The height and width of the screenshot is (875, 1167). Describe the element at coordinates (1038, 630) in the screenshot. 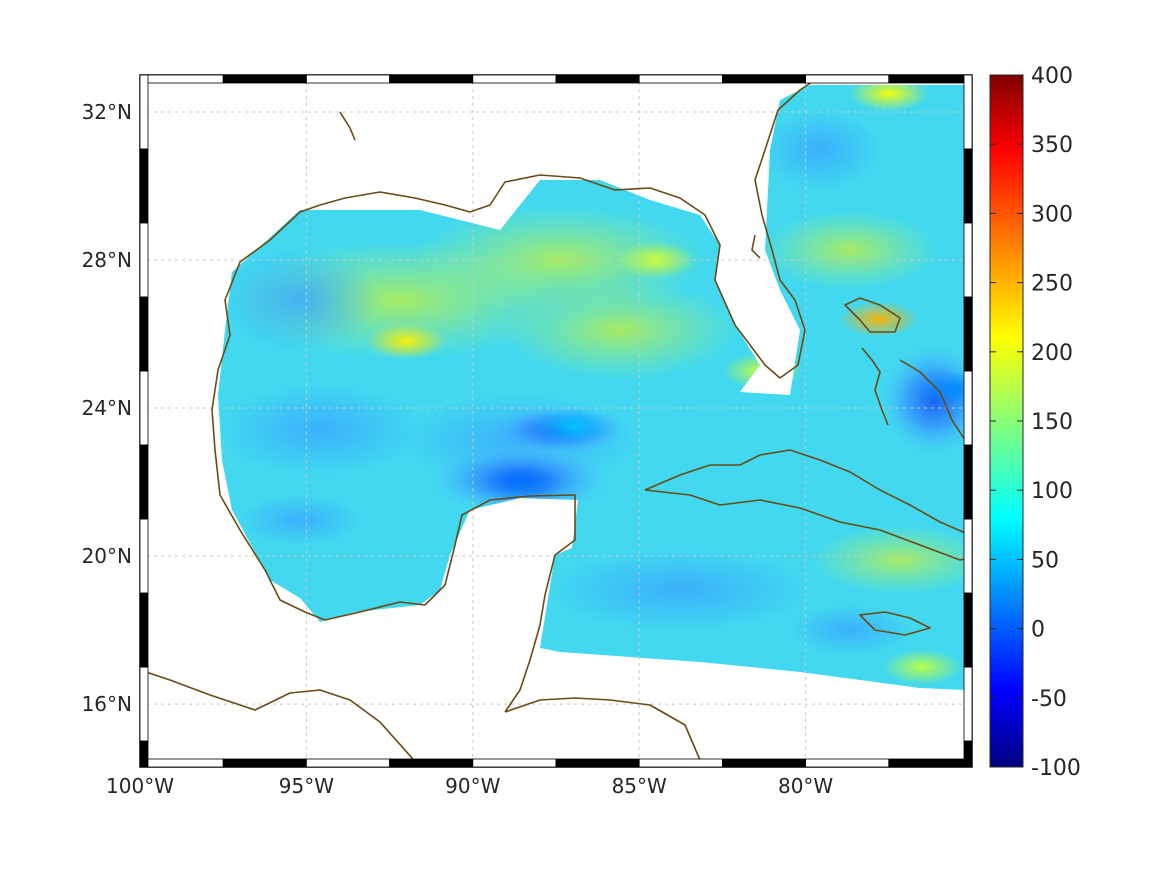

I see `colorbar-tick-label: 0` at that location.